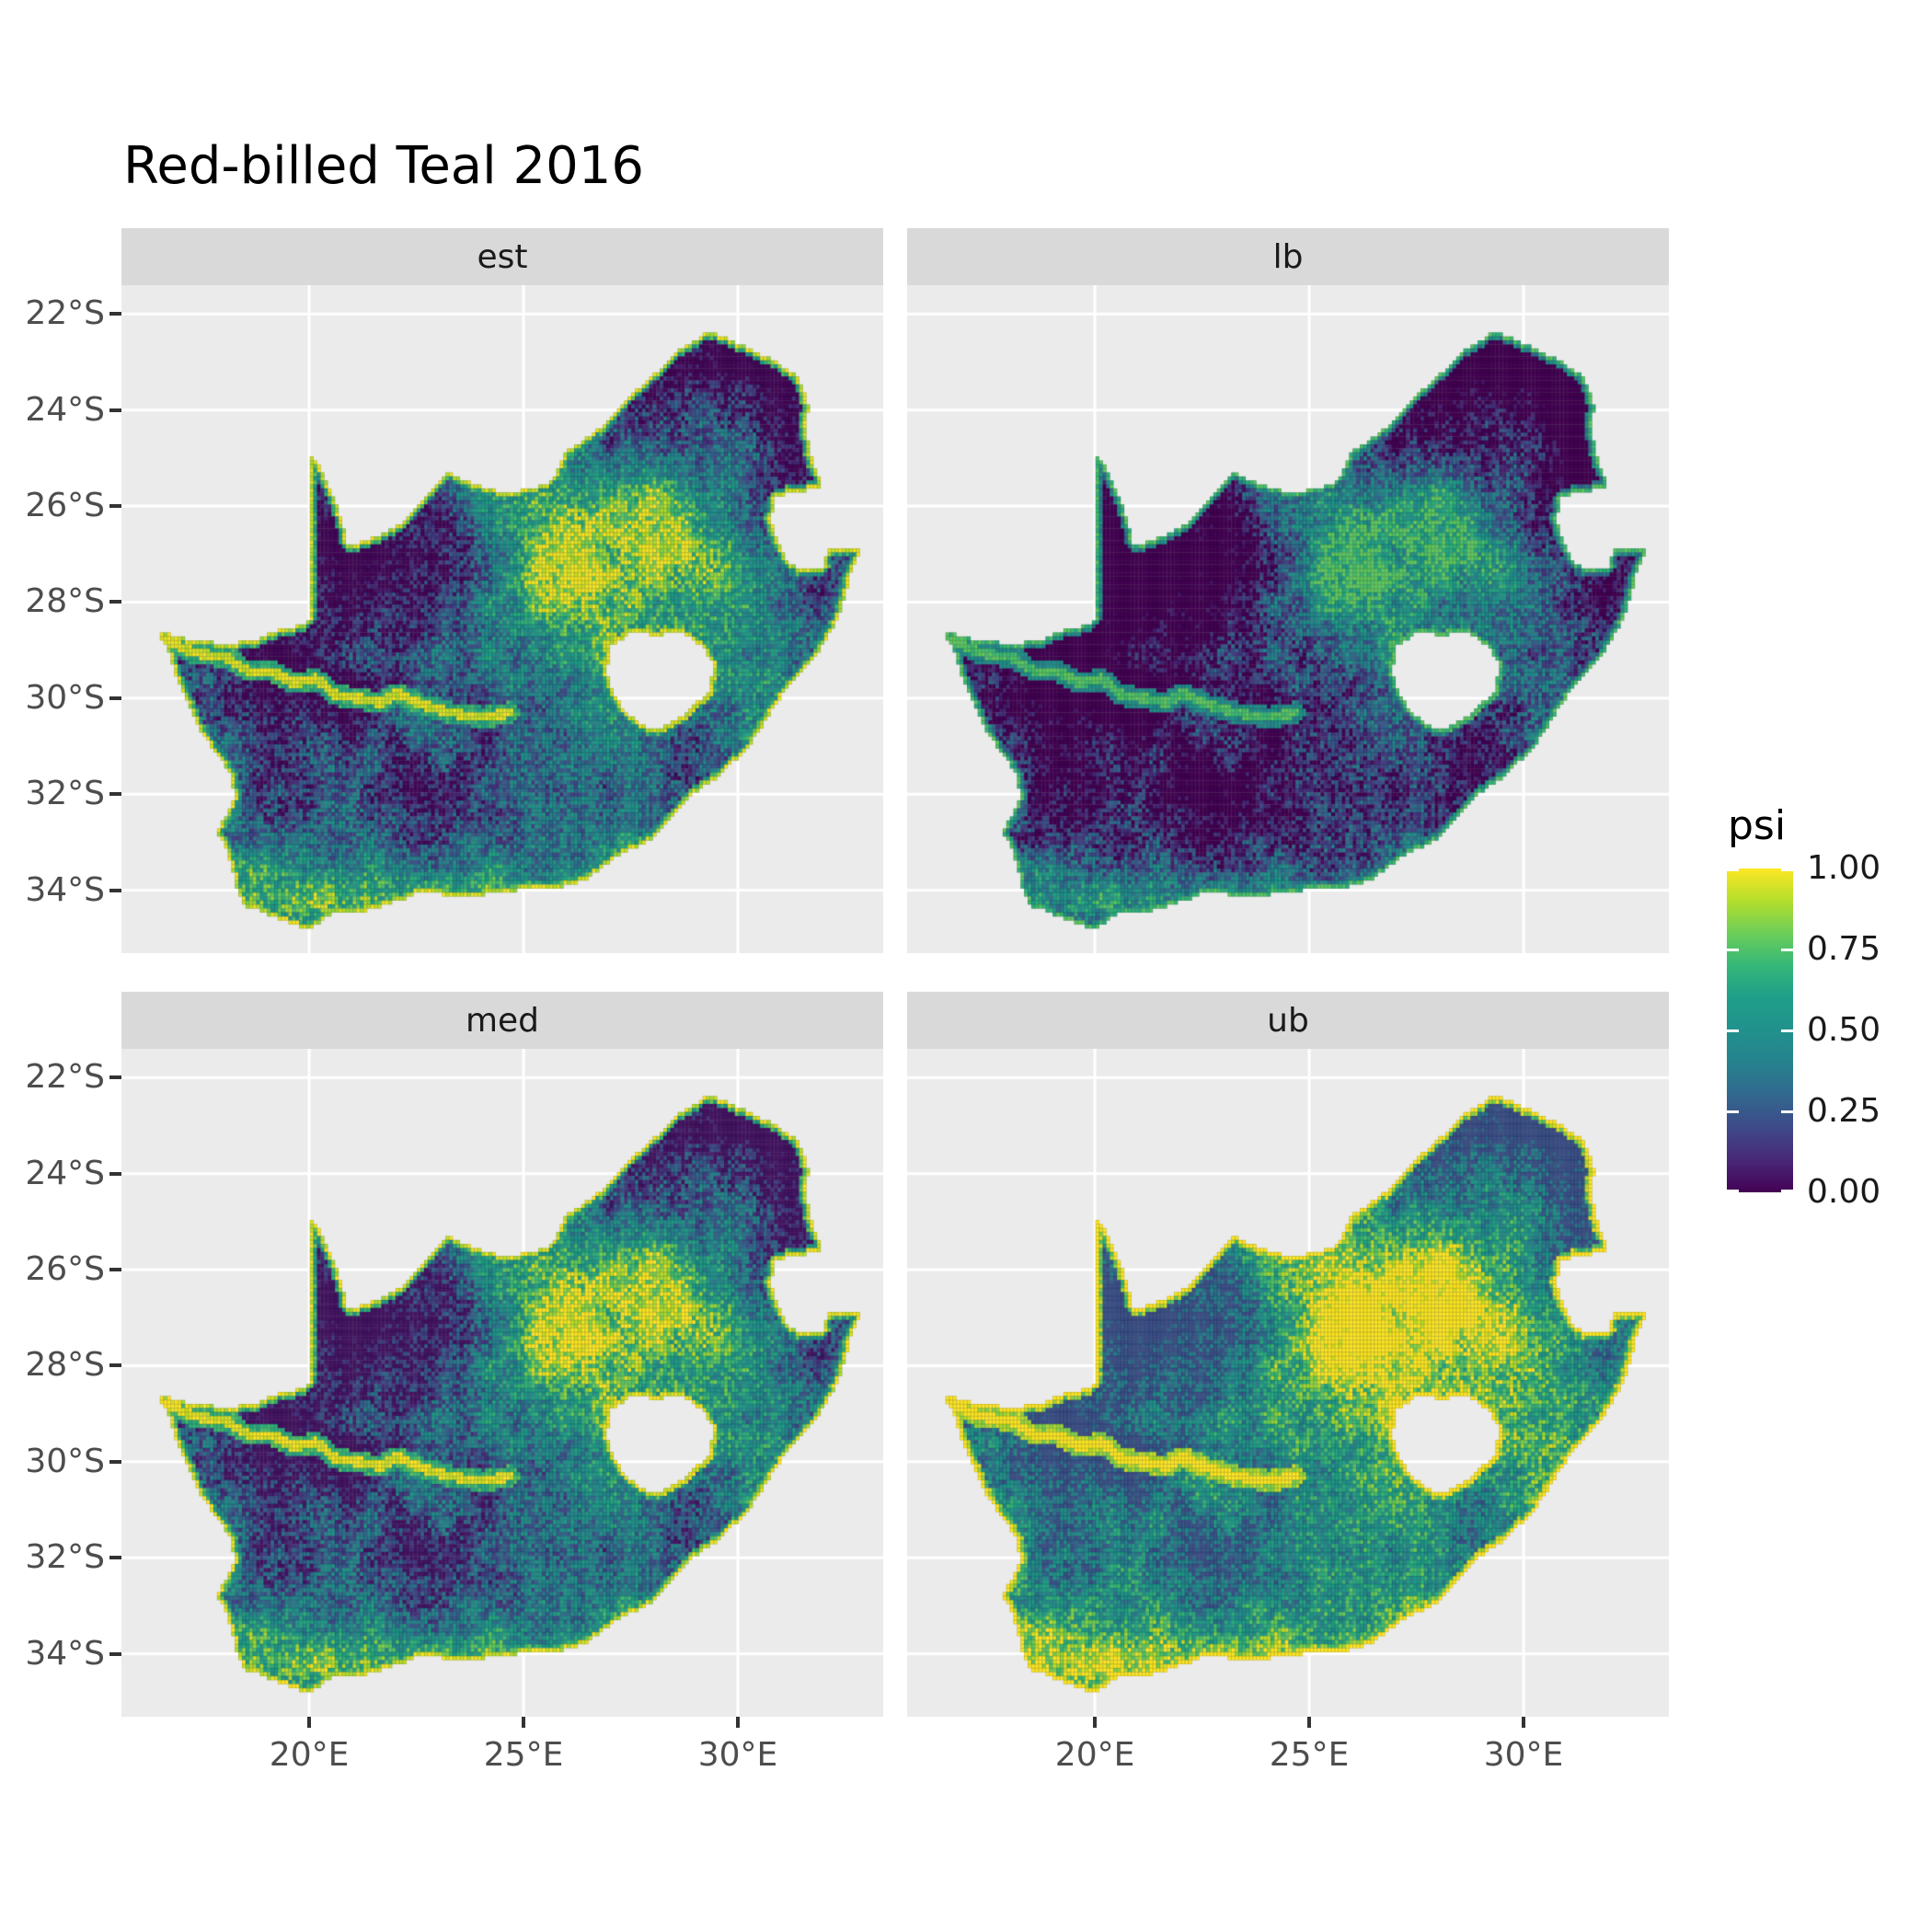 The image size is (1932, 1932). I want to click on legend-tick-label: 0.00, so click(1844, 1192).